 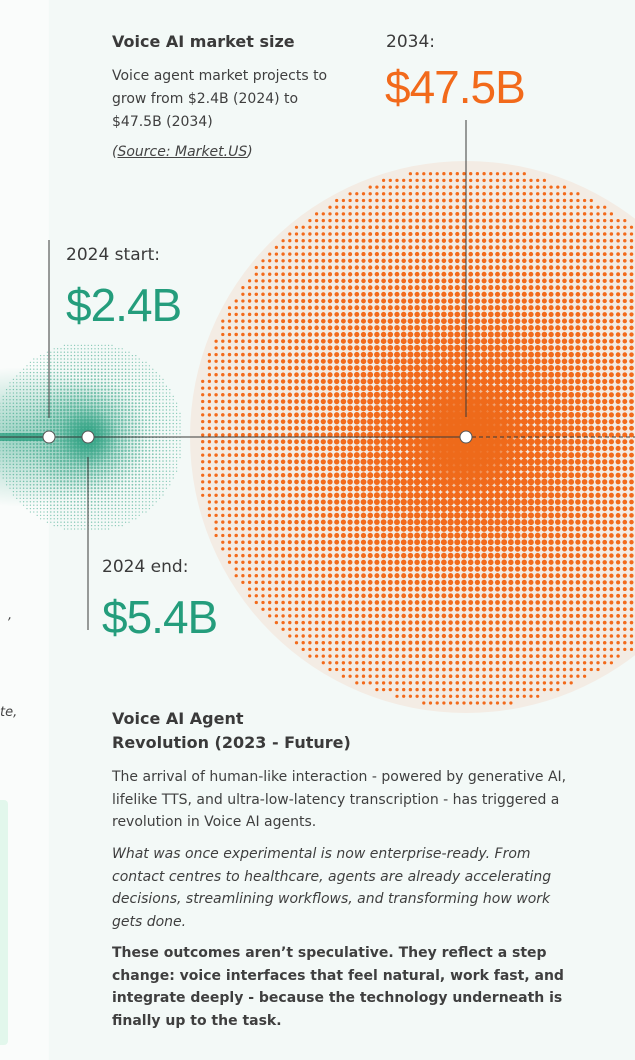 I want to click on left-text-fragment: te,, so click(x=9, y=712).